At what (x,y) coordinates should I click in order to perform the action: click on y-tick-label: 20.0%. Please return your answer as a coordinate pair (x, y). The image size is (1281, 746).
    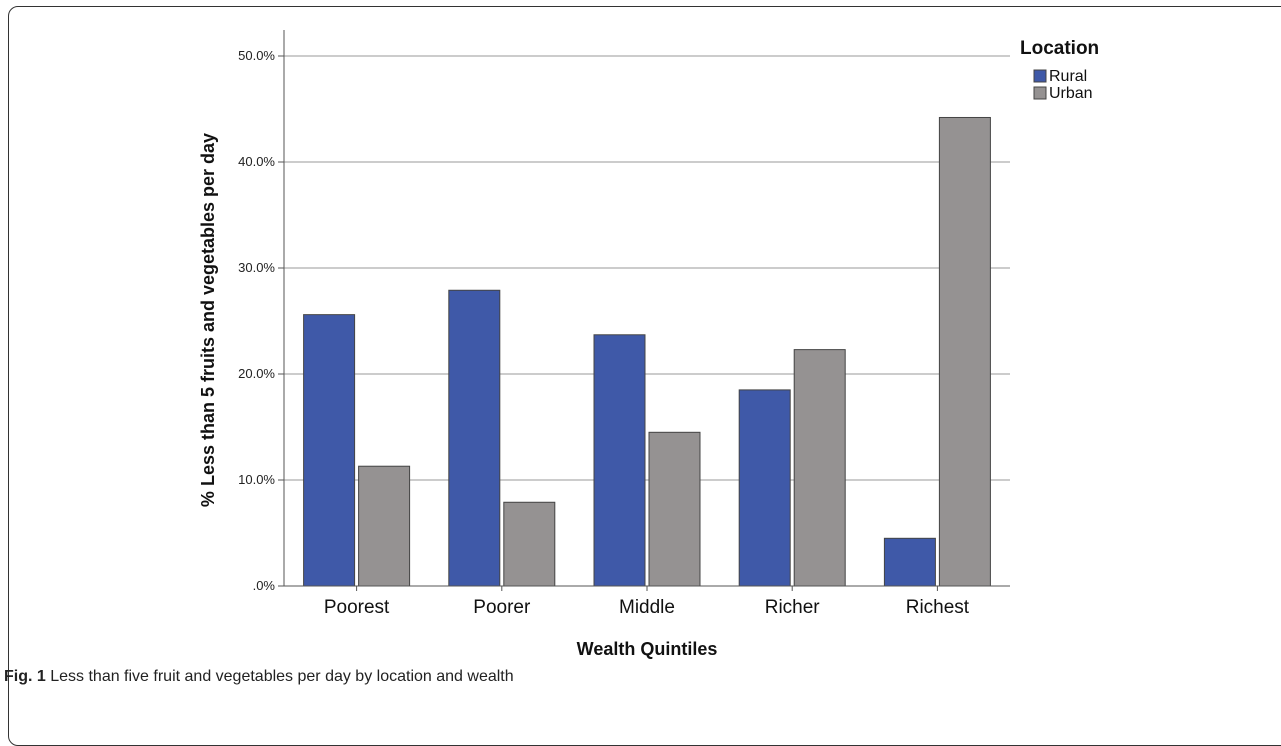
    Looking at the image, I should click on (256, 373).